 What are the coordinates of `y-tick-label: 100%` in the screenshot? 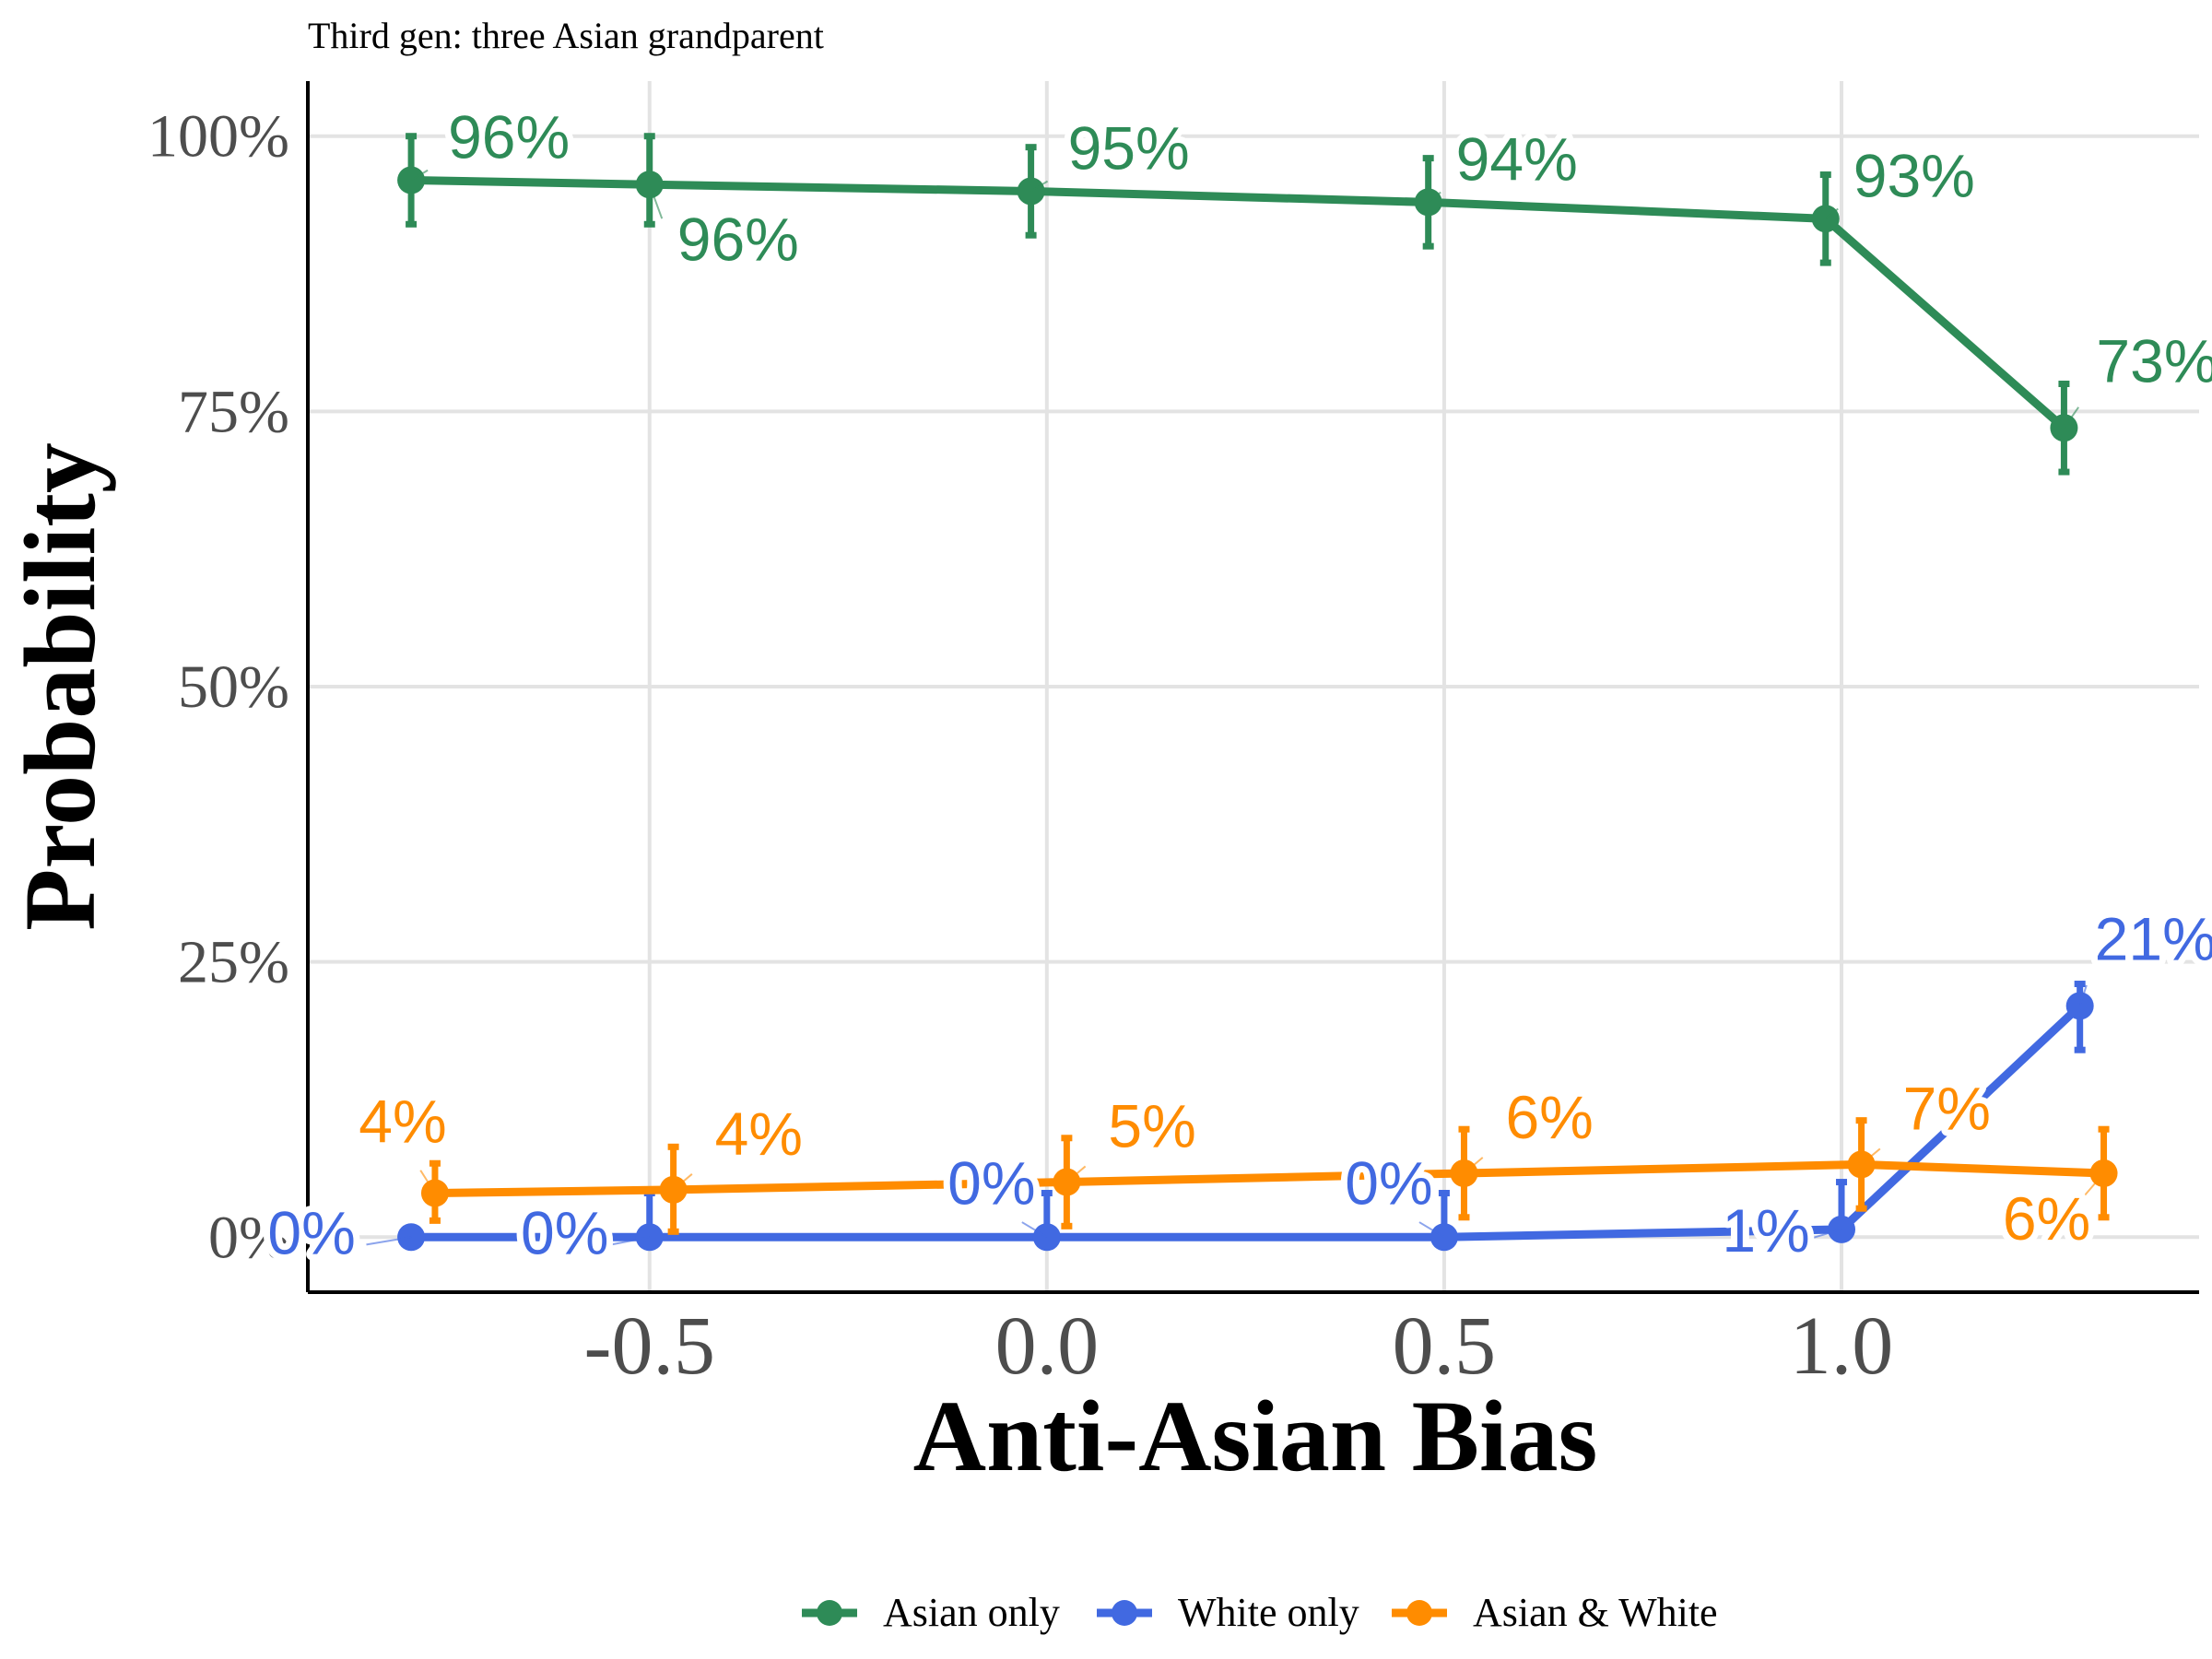 It's located at (218, 137).